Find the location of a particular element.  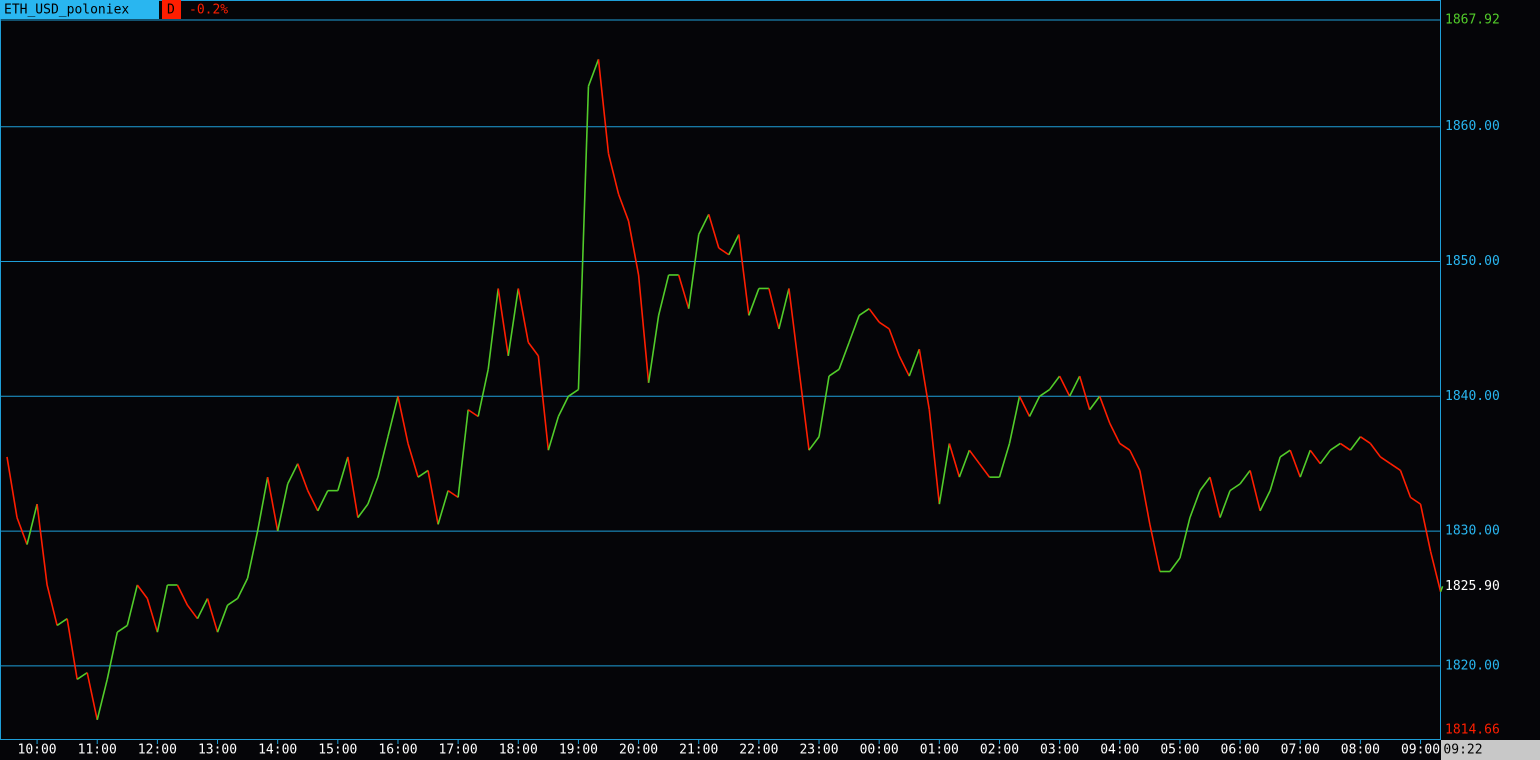

x-tick-label: 00:00 is located at coordinates (879, 750).